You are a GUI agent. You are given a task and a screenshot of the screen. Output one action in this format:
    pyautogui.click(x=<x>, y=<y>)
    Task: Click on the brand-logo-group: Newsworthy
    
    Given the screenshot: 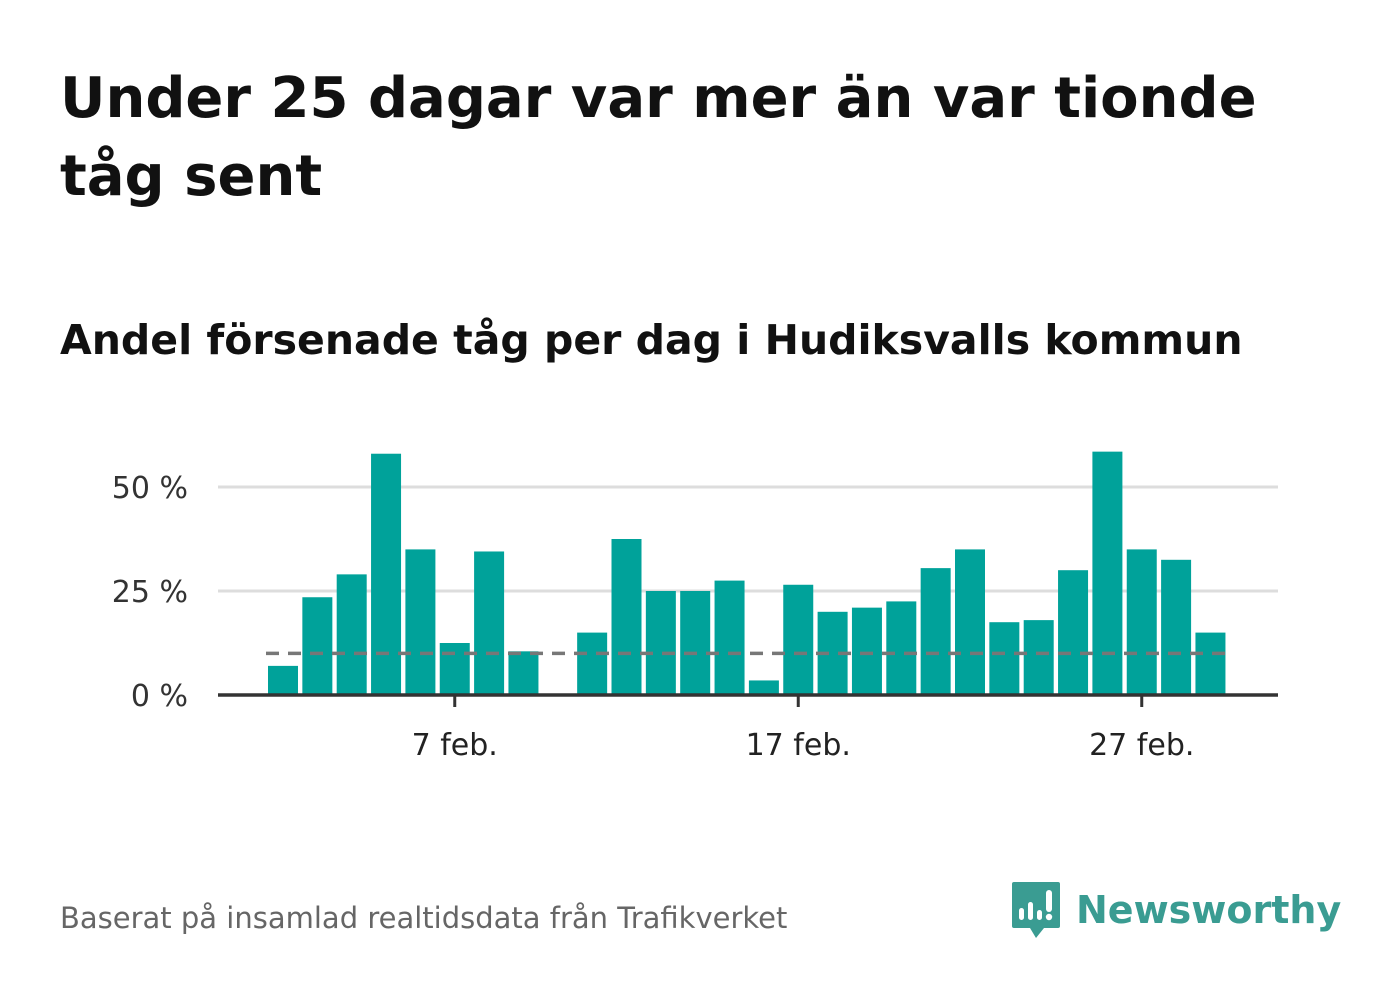 What is the action you would take?
    pyautogui.click(x=1175, y=910)
    